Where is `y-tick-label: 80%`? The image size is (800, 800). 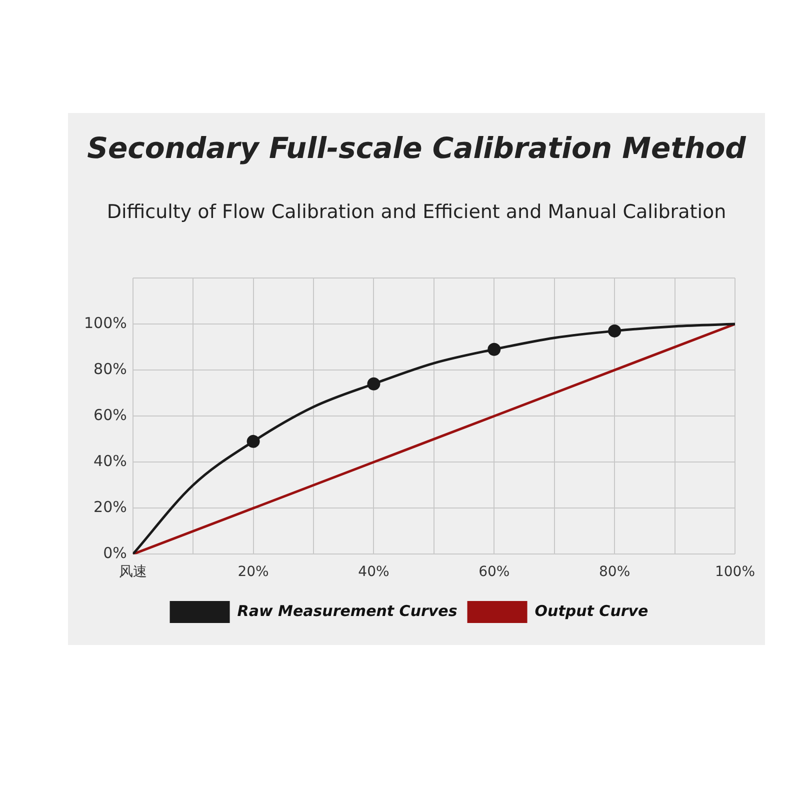 y-tick-label: 80% is located at coordinates (110, 369).